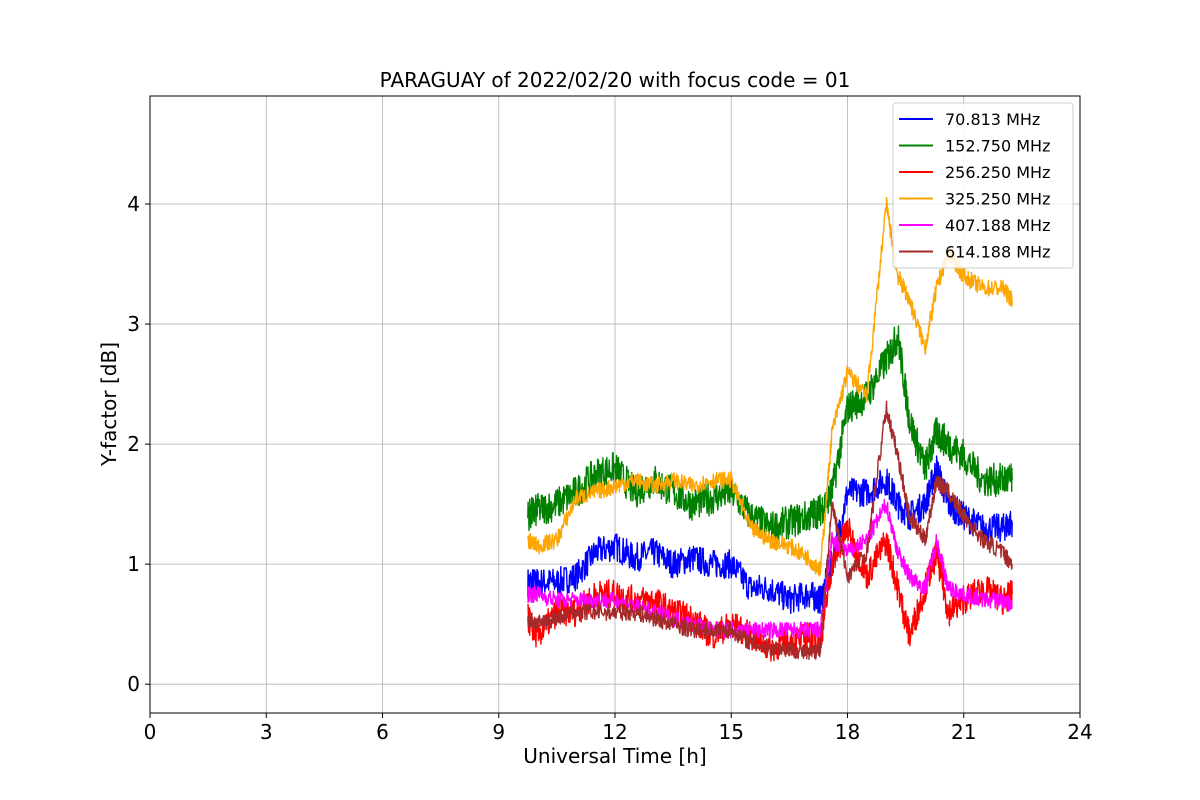 The height and width of the screenshot is (800, 1200). I want to click on x-tick-label: 3, so click(266, 732).